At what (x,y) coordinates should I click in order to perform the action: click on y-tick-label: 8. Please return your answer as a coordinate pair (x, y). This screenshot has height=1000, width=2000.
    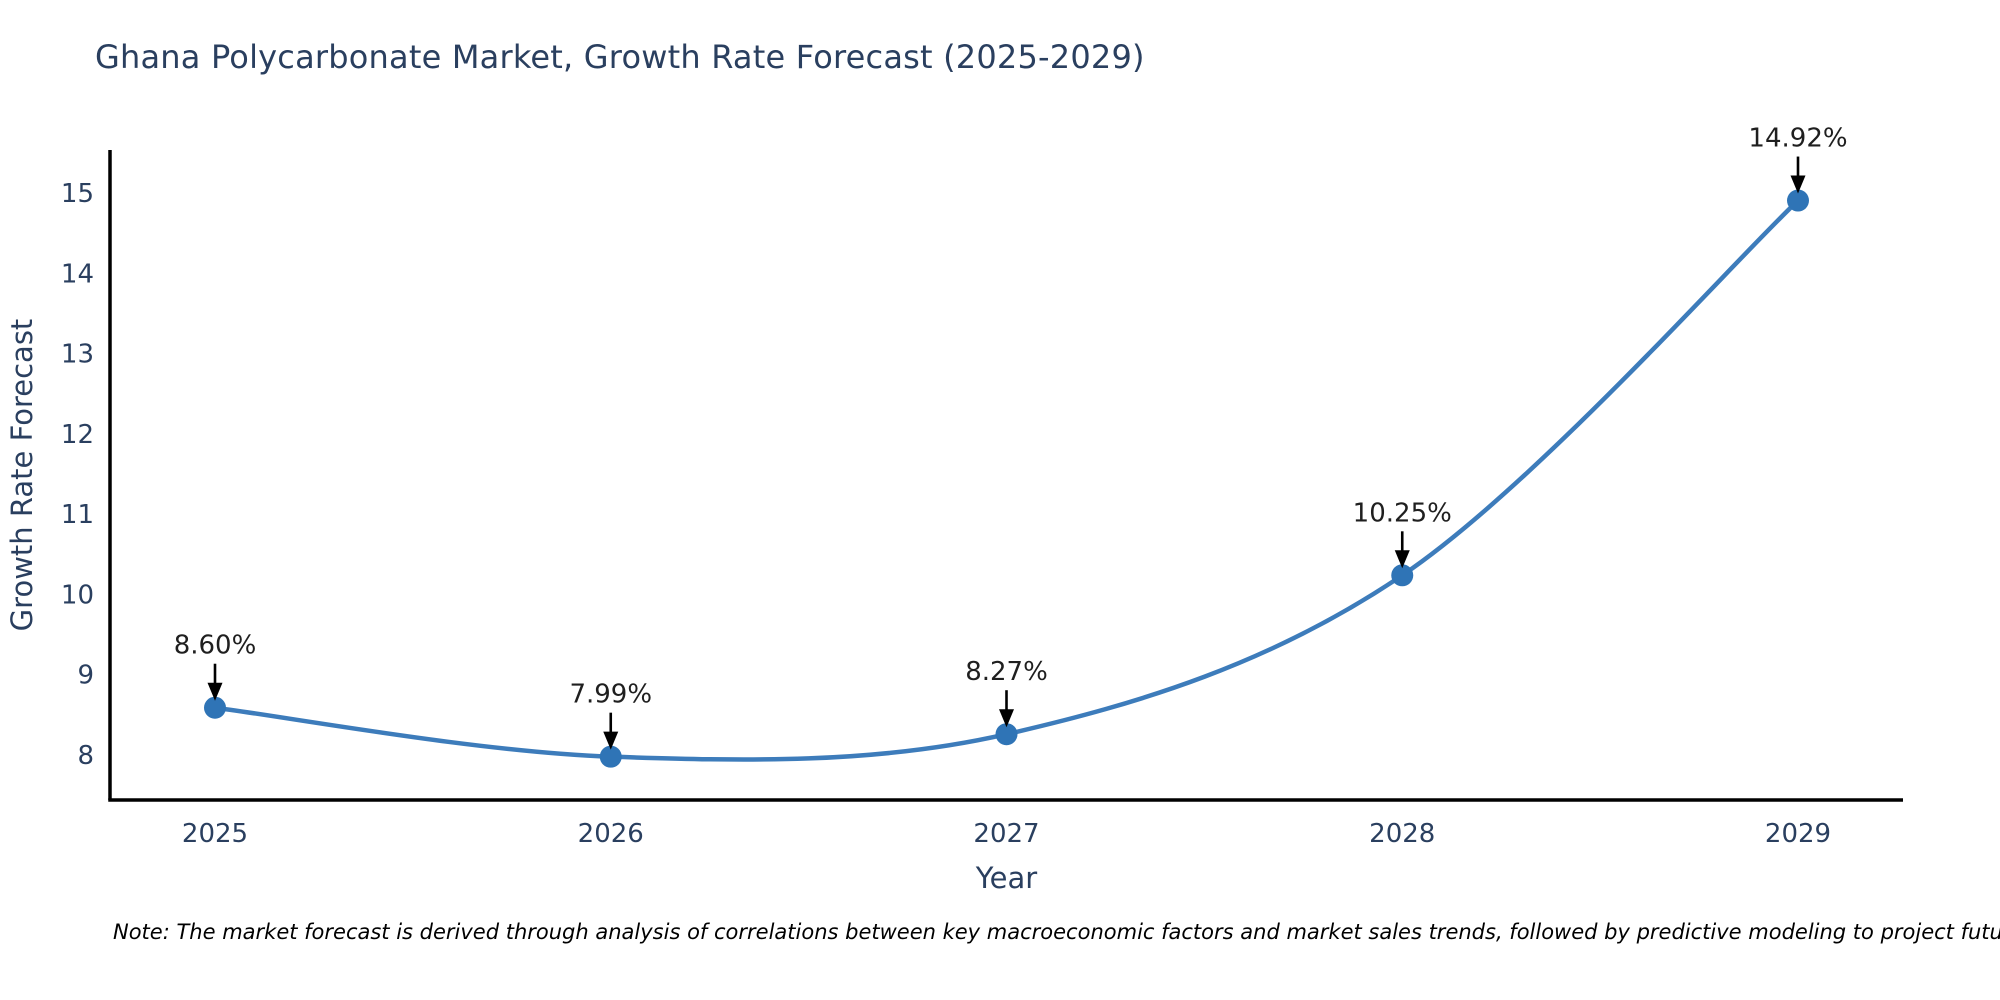
    Looking at the image, I should click on (85, 756).